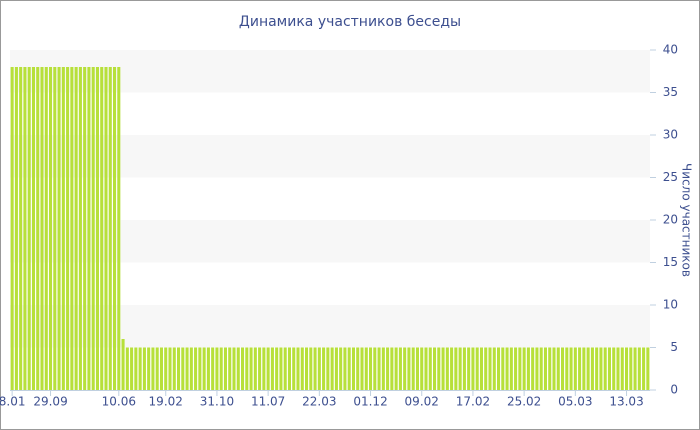 This screenshot has width=700, height=430. What do you see at coordinates (670, 50) in the screenshot?
I see `y-tick-label: 40` at bounding box center [670, 50].